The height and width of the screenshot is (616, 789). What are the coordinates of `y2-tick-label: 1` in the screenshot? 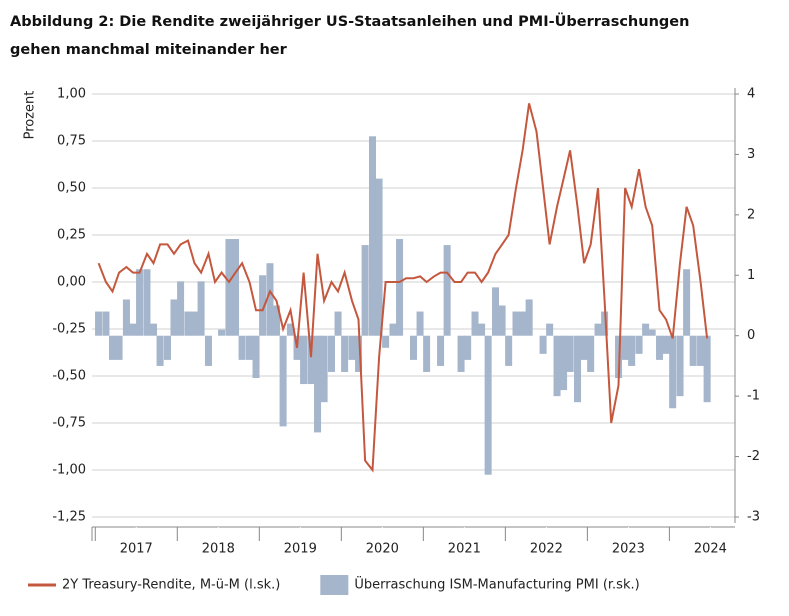 It's located at (751, 275).